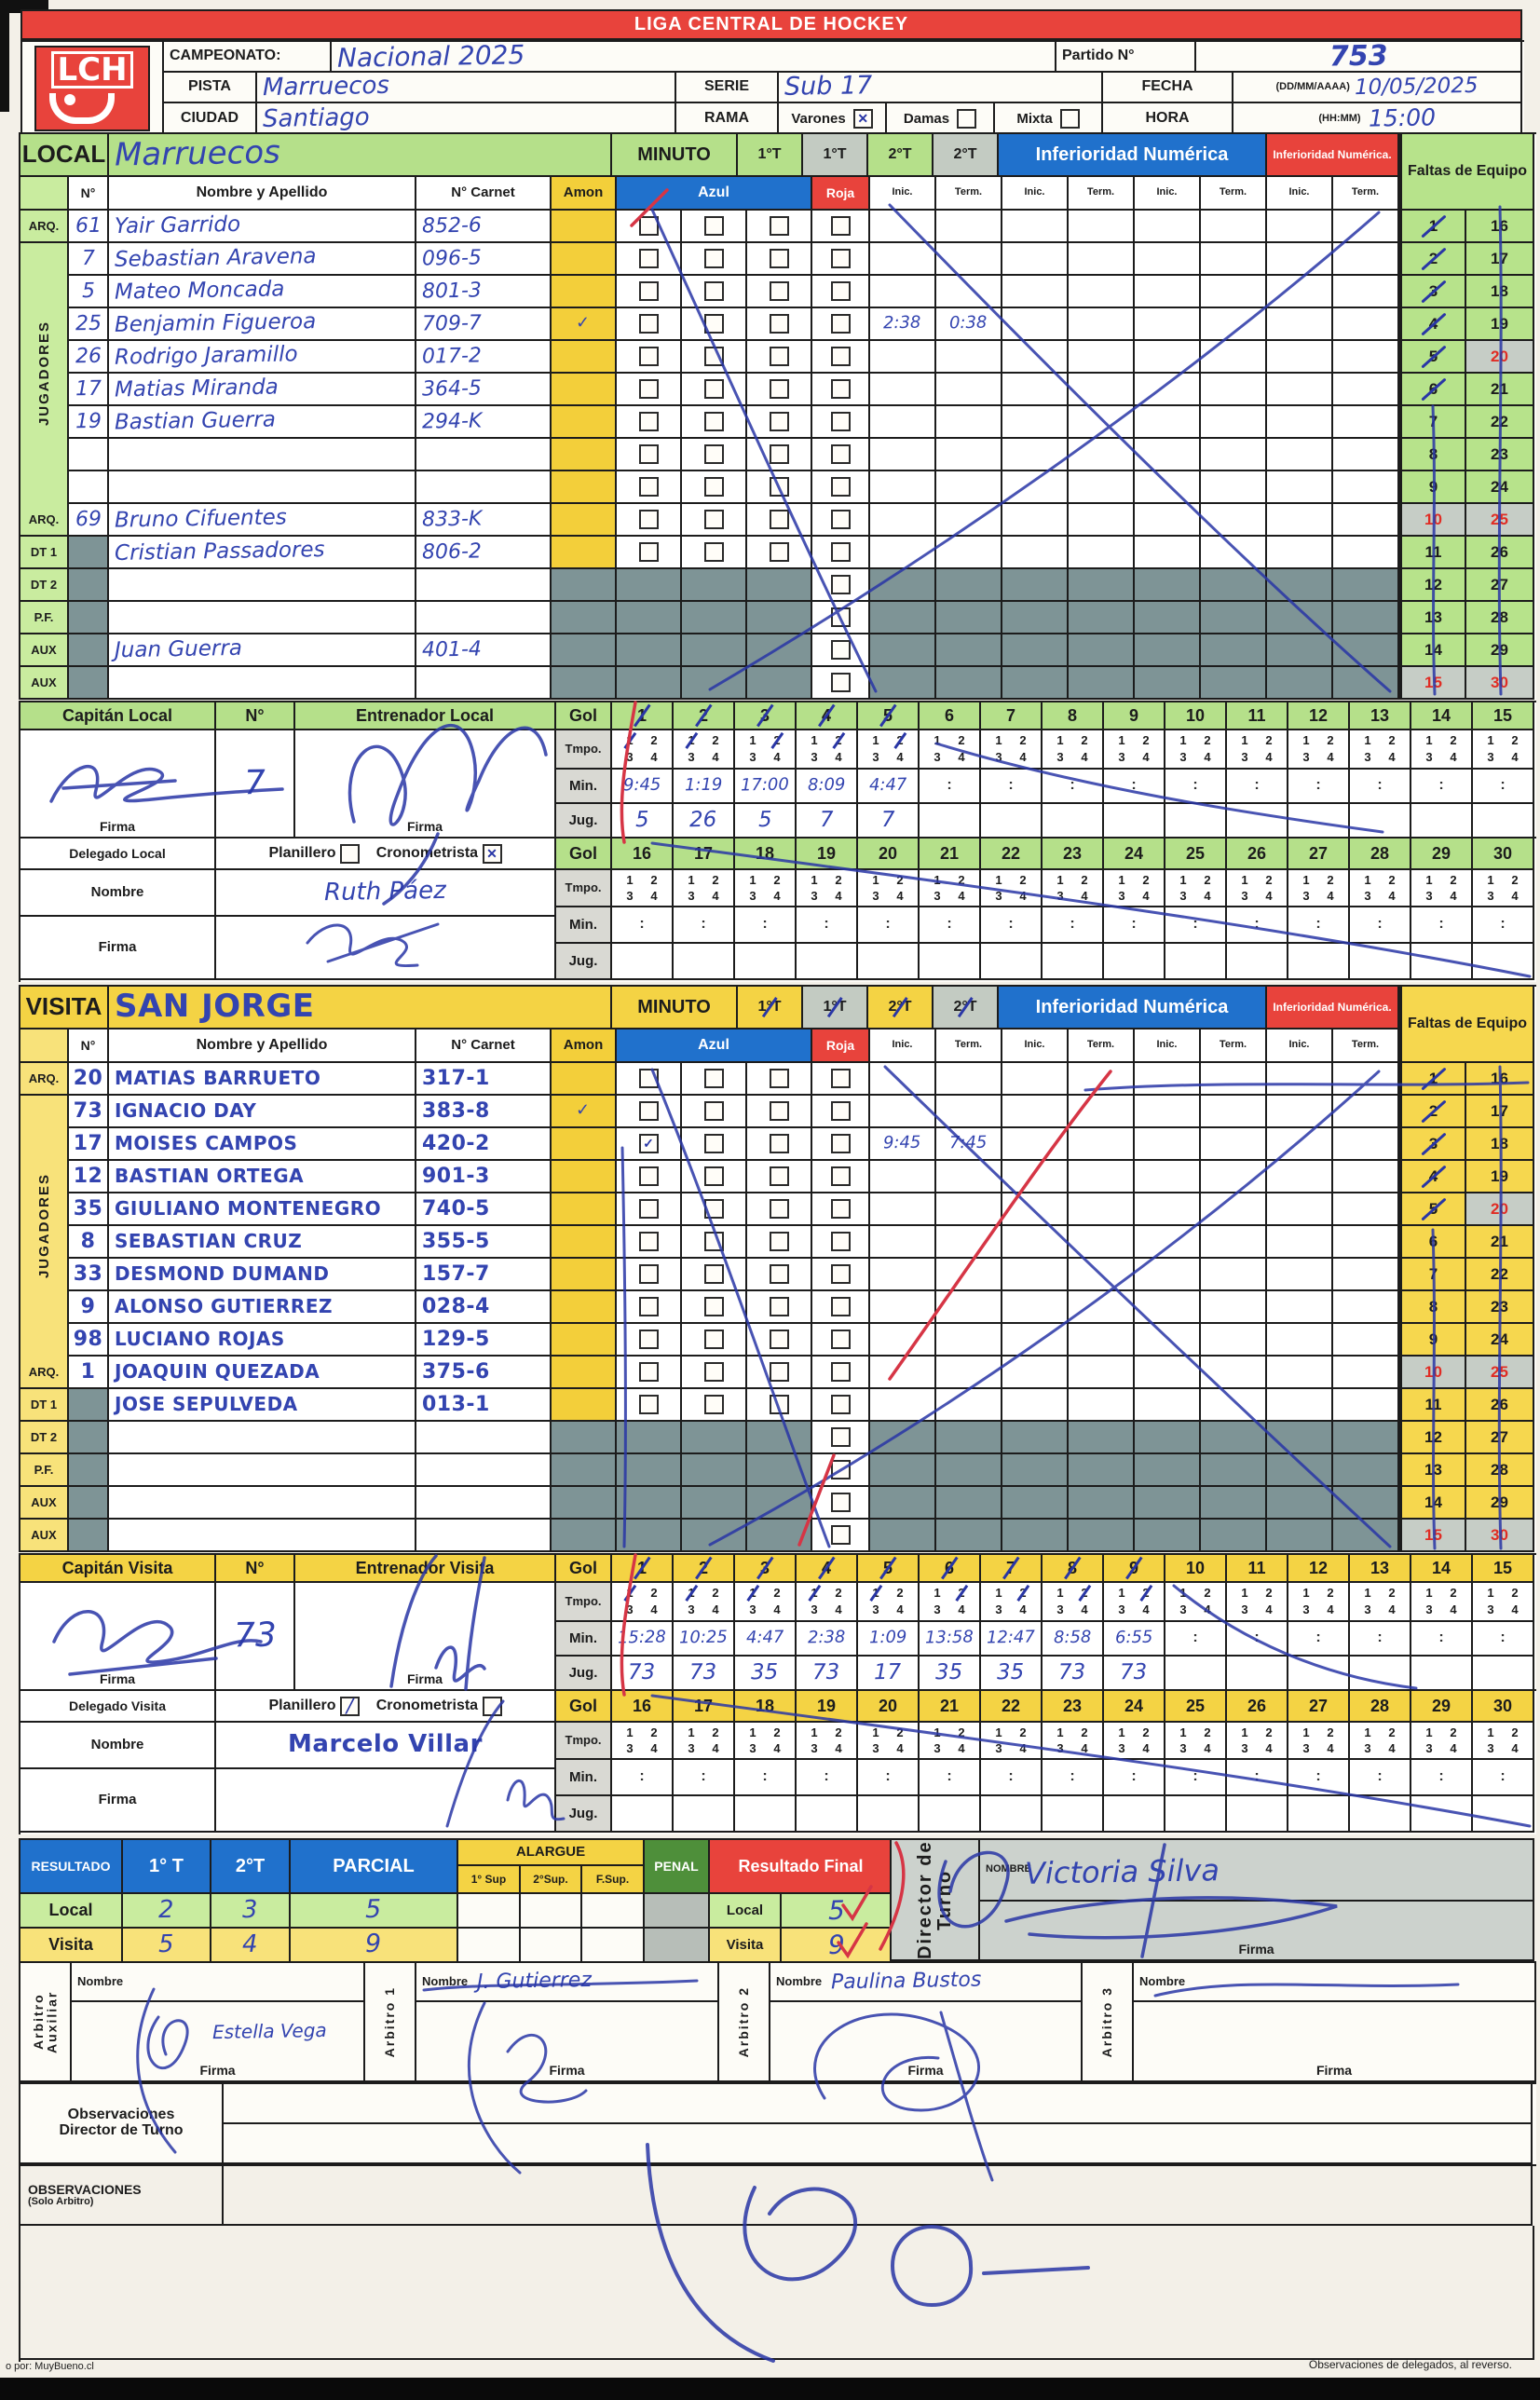  Describe the element at coordinates (71, 1911) in the screenshot. I see `resultado-local-label: Local` at that location.